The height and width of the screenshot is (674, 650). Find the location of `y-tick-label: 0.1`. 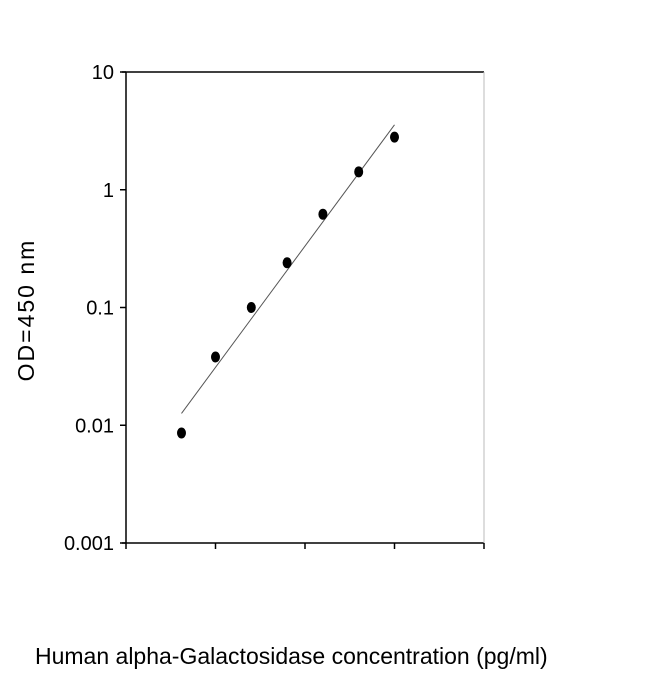

y-tick-label: 0.1 is located at coordinates (100, 309).